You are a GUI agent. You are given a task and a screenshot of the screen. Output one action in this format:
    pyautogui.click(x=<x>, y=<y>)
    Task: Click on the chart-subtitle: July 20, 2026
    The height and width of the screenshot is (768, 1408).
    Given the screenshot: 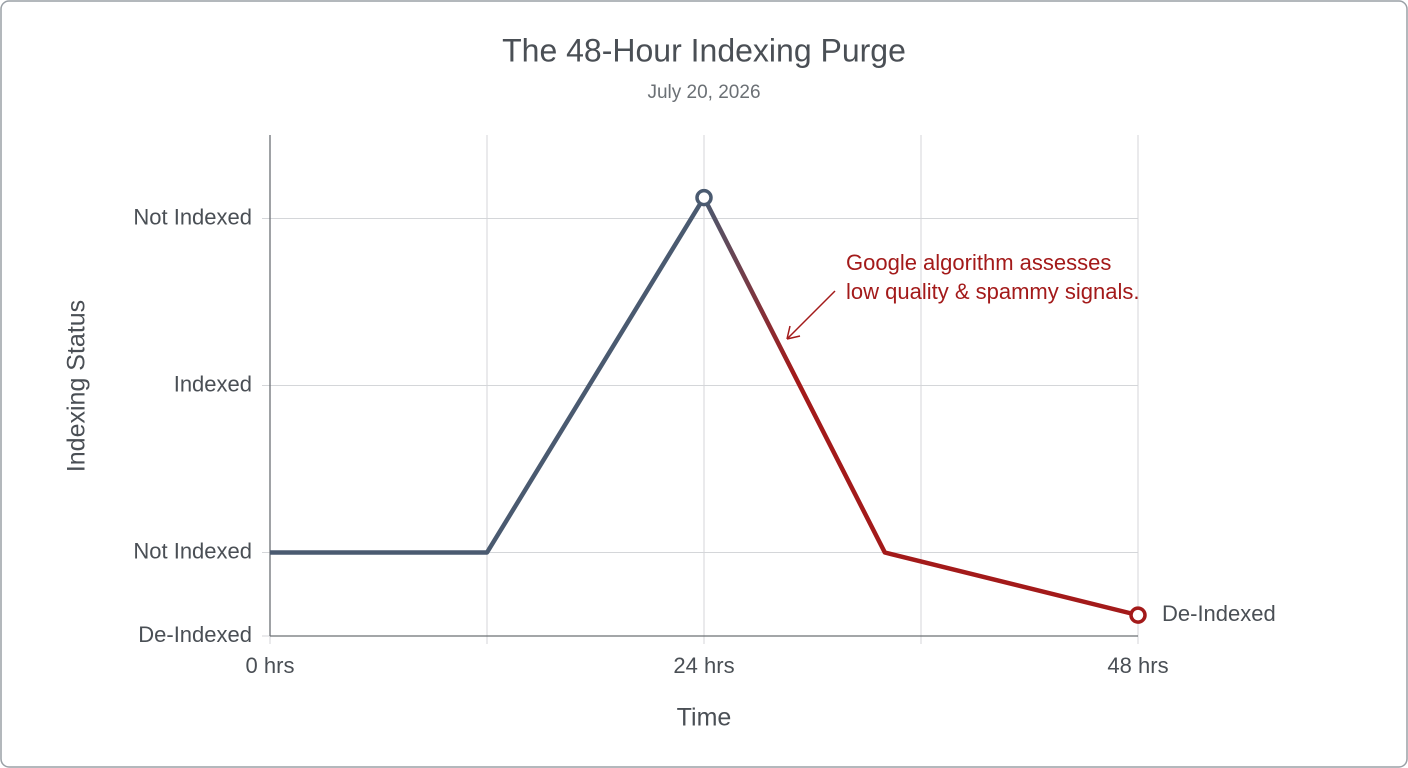 What is the action you would take?
    pyautogui.click(x=703, y=92)
    